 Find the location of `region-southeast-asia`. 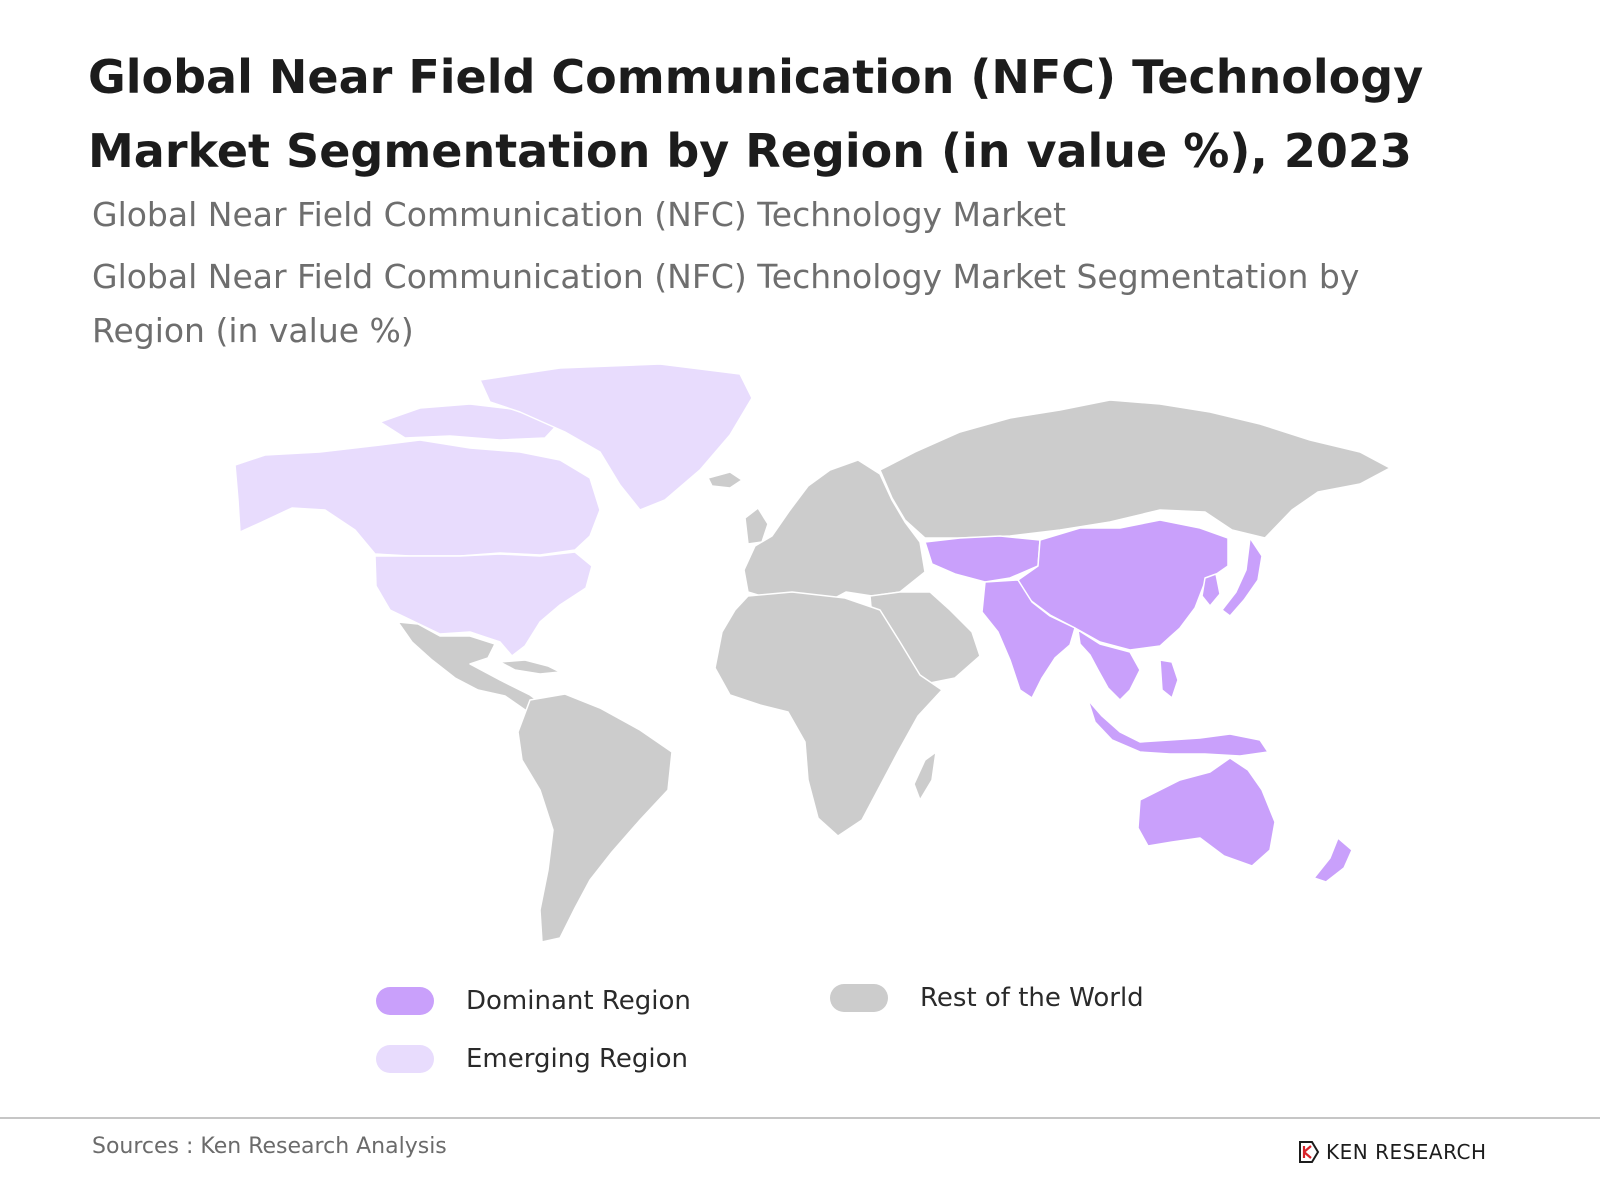

region-southeast-asia is located at coordinates (1109, 665).